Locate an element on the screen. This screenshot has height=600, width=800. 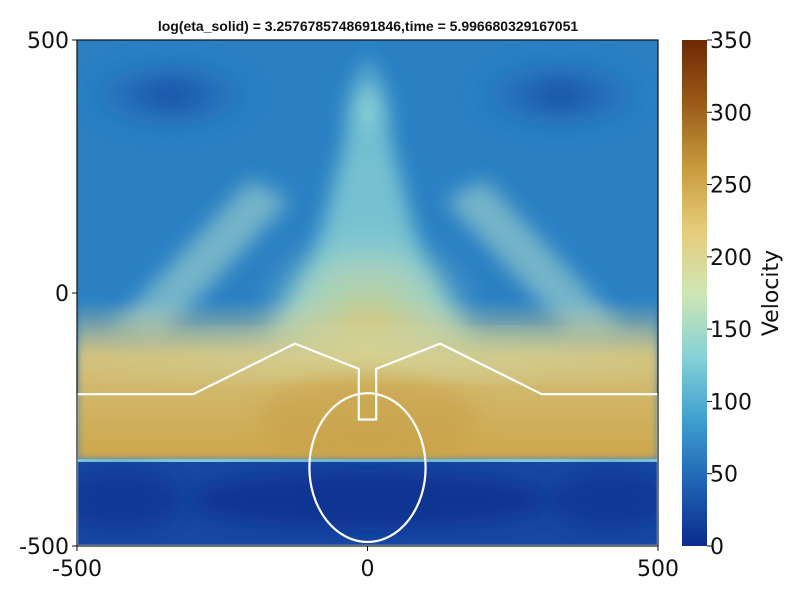
colorbar-tick-label: 150 is located at coordinates (731, 330).